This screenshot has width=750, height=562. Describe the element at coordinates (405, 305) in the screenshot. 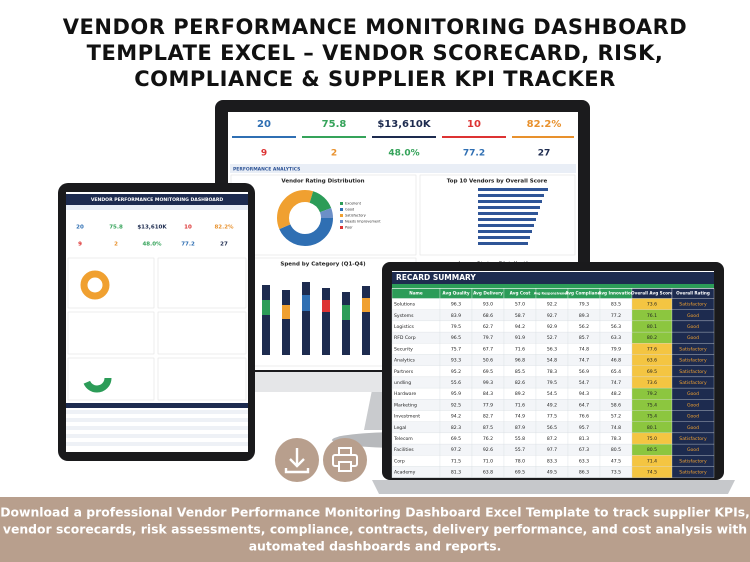

I see `cell-text: Solutions` at that location.